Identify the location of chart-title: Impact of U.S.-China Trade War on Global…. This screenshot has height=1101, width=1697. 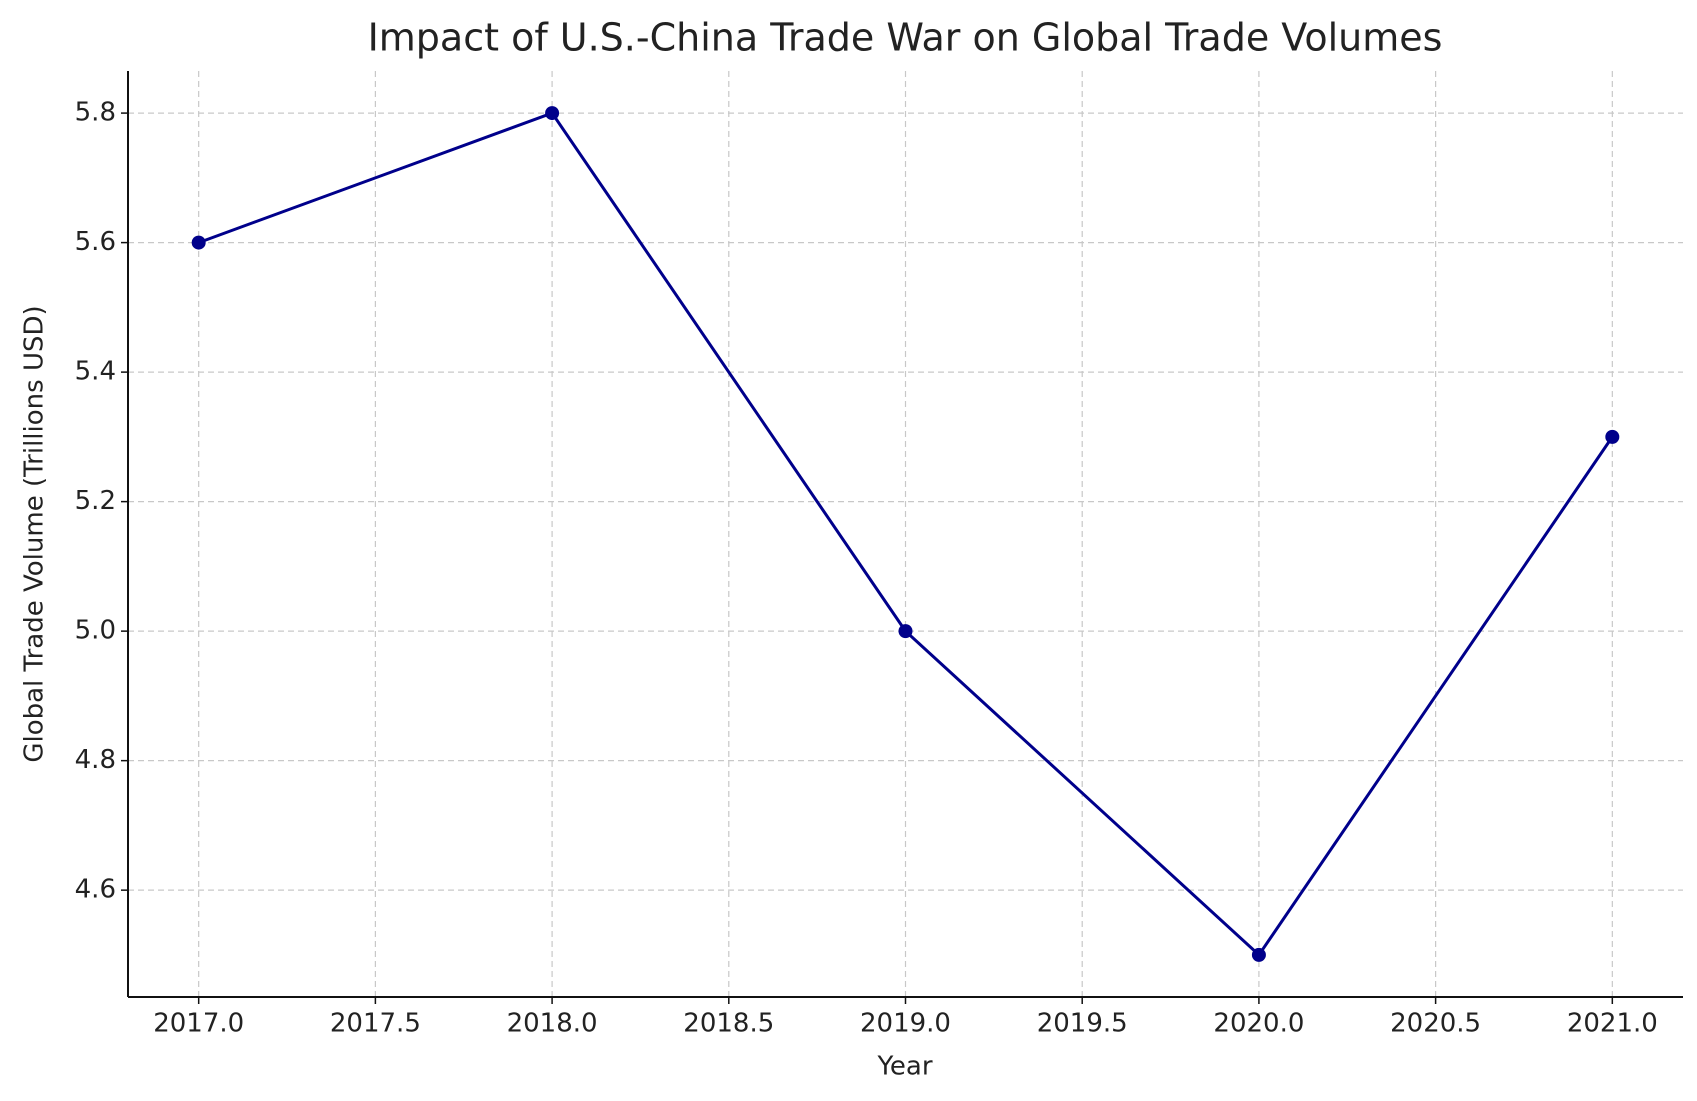
(905, 38).